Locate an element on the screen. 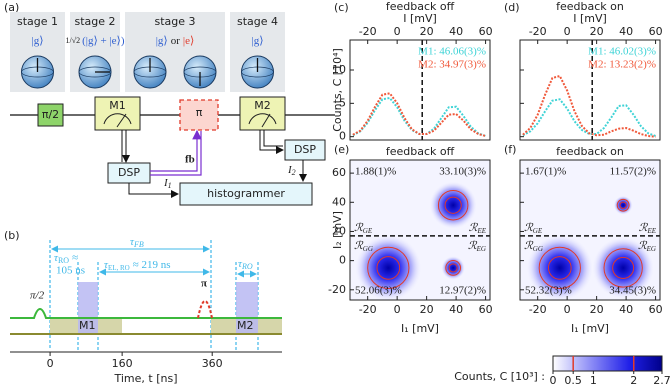 This screenshot has height=388, width=670. subscript: EL, RO is located at coordinates (119, 268).